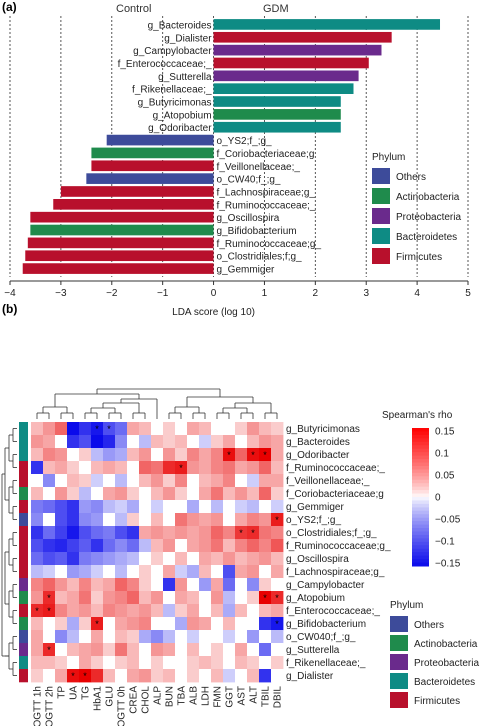  I want to click on heatmap-column-label: TG, so click(86, 693).